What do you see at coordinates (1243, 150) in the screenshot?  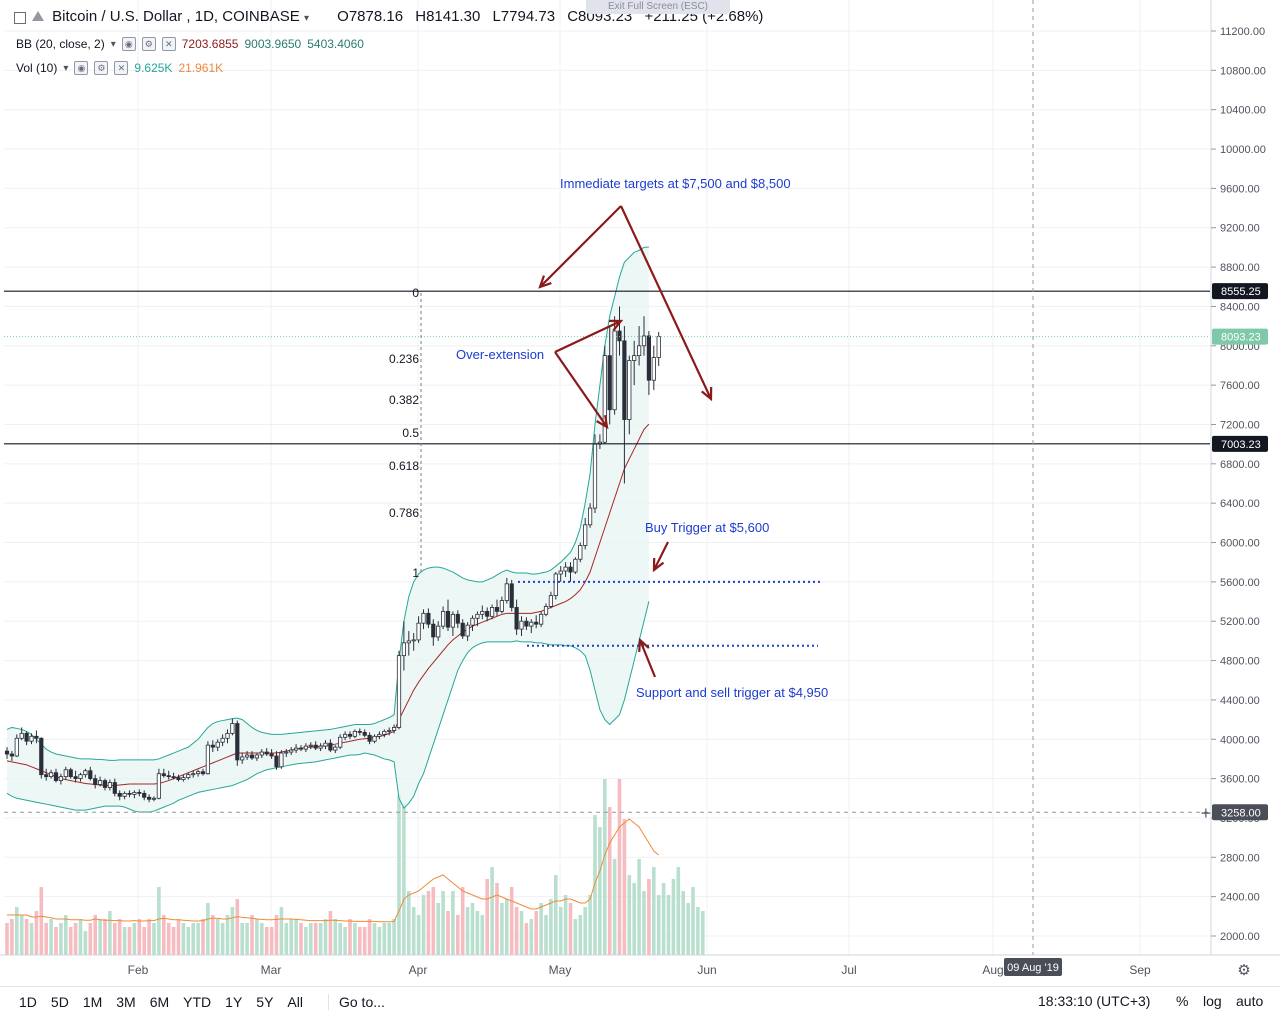 I see `price-tick-label: 10000.00` at bounding box center [1243, 150].